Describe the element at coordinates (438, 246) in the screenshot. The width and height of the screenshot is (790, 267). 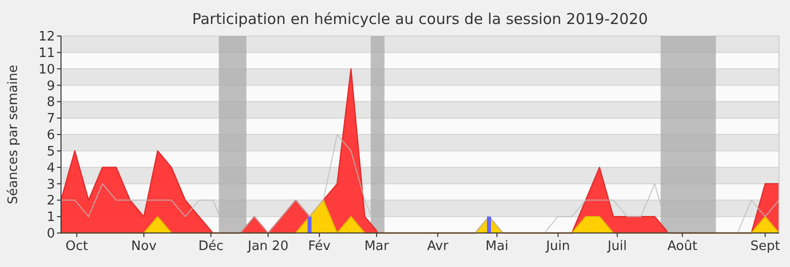
I see `x-tick-label: Avr` at that location.